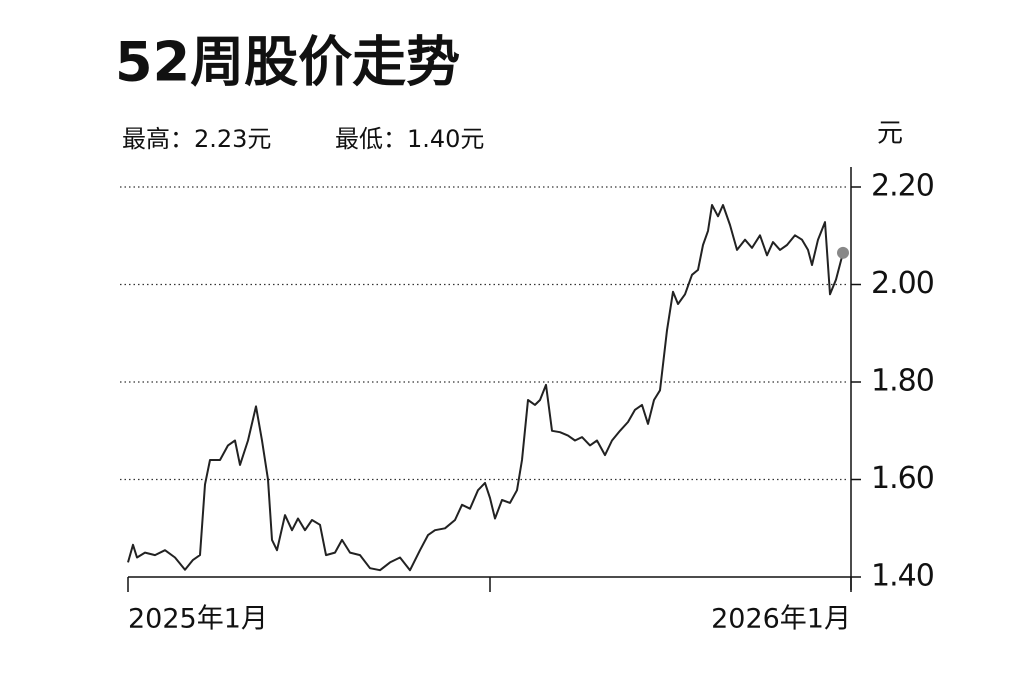 The image size is (1023, 682). I want to click on y-axis-label: 元, so click(890, 134).